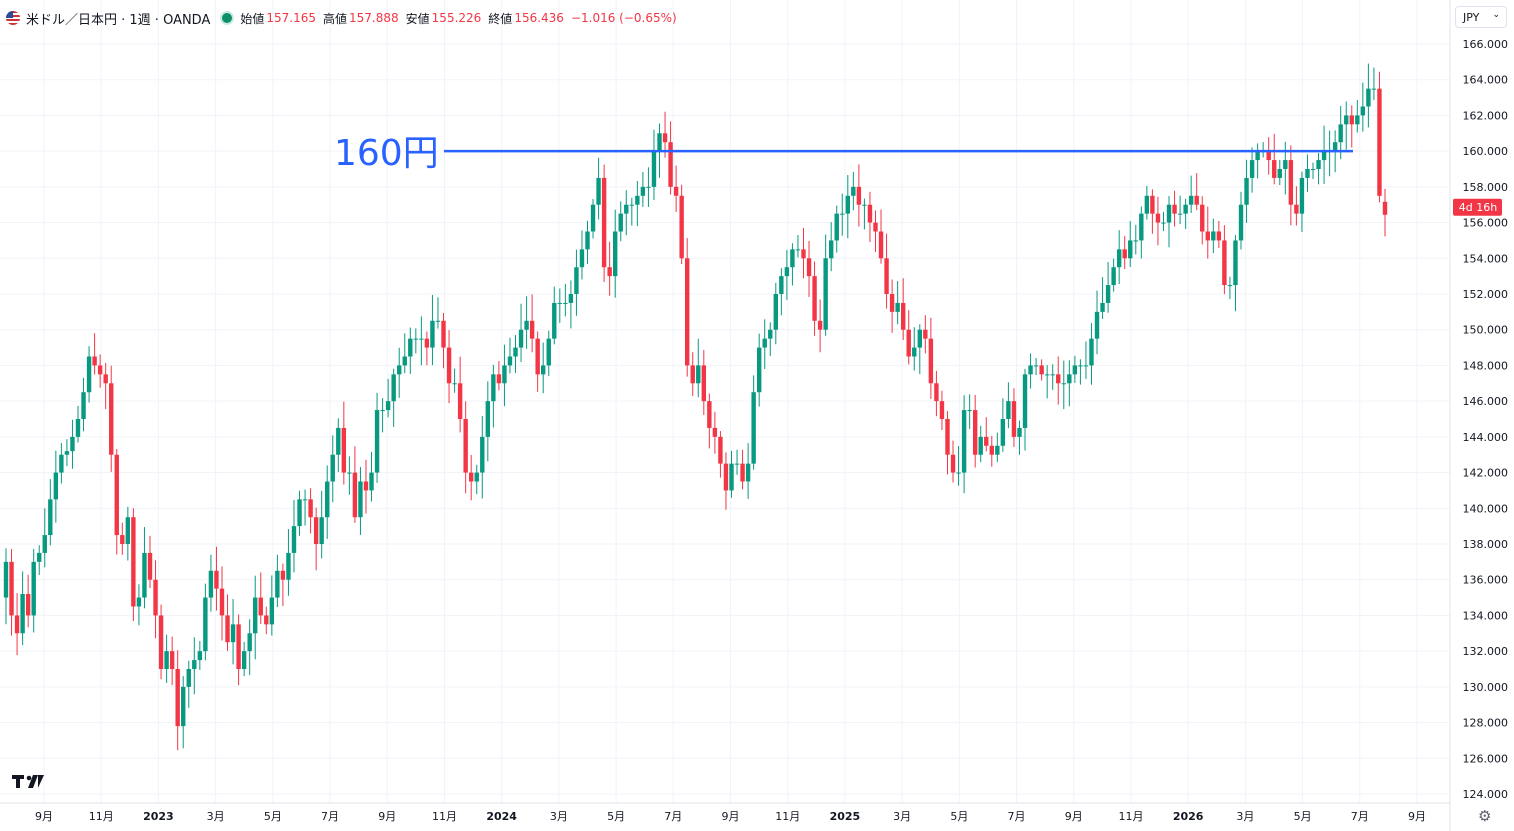 This screenshot has width=1514, height=831. What do you see at coordinates (13, 18) in the screenshot?
I see `us-flag-icon` at bounding box center [13, 18].